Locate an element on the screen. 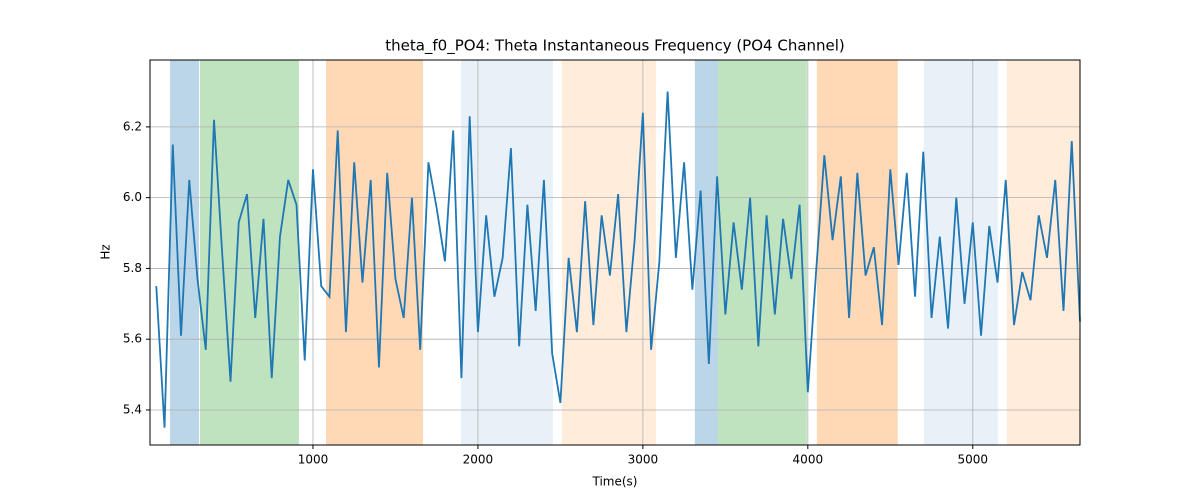 This screenshot has width=1200, height=504. y-tick-label: 6.0 is located at coordinates (132, 197).